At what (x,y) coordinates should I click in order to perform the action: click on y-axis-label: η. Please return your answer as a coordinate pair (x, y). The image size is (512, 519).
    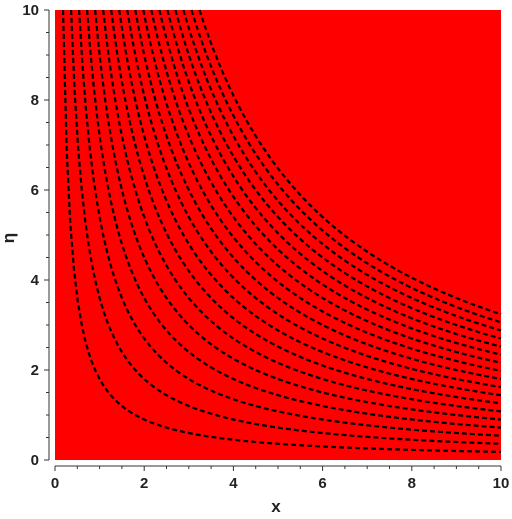
    Looking at the image, I should click on (9, 238).